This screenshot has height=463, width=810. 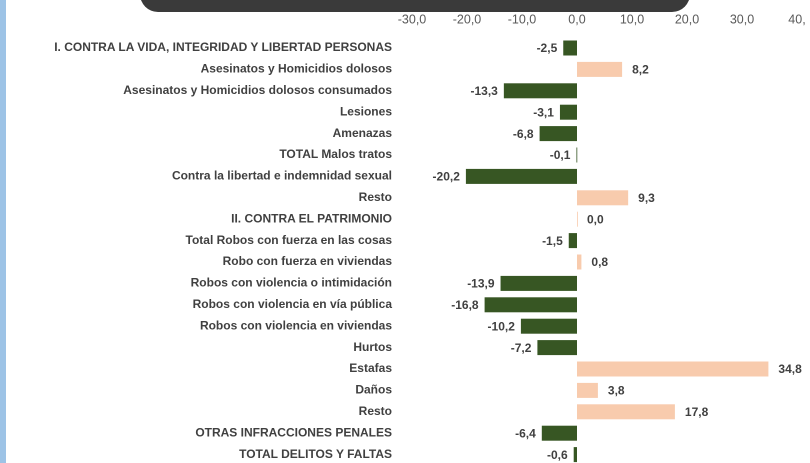 What do you see at coordinates (525, 433) in the screenshot?
I see `value-label: -6,4` at bounding box center [525, 433].